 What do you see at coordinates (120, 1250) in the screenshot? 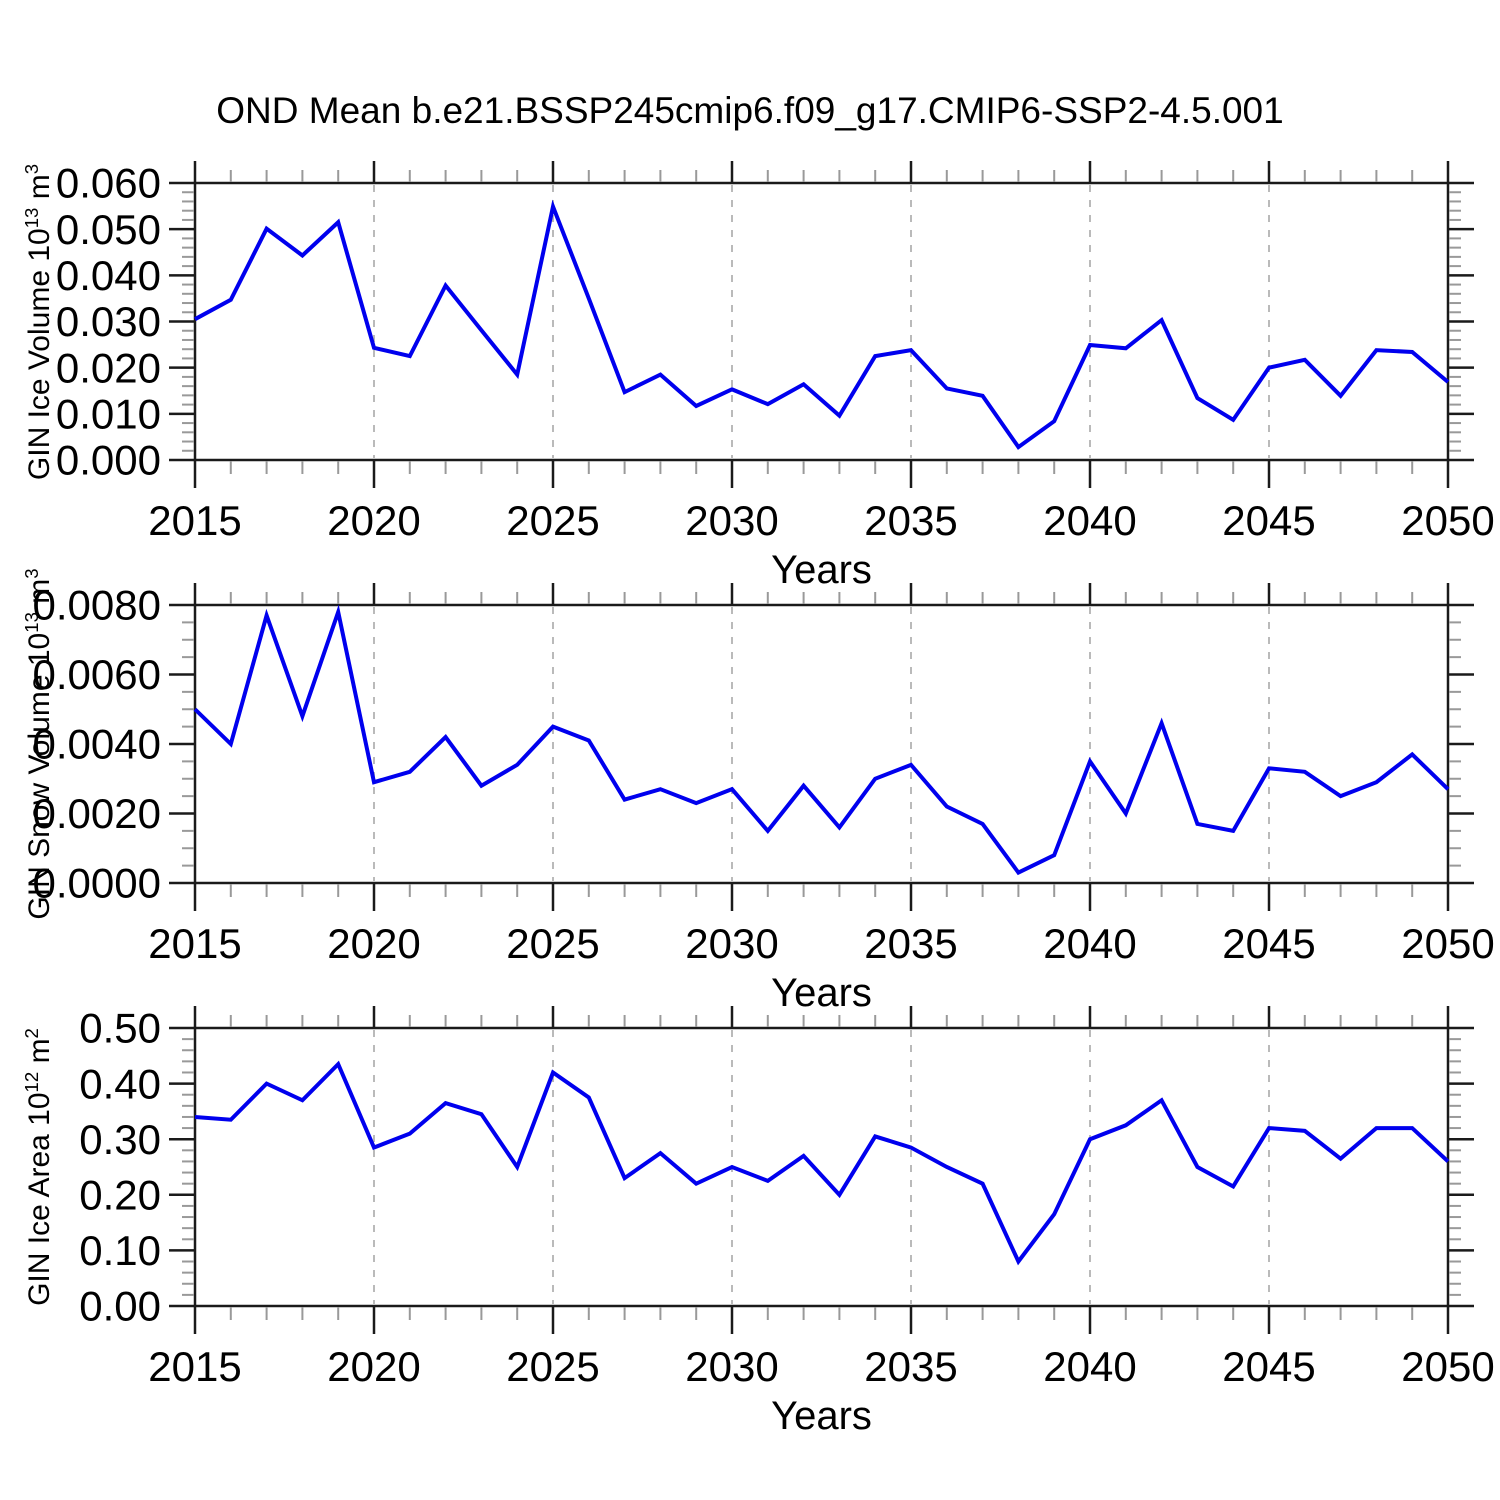
I see `y-tick-label: 0.10` at bounding box center [120, 1250].